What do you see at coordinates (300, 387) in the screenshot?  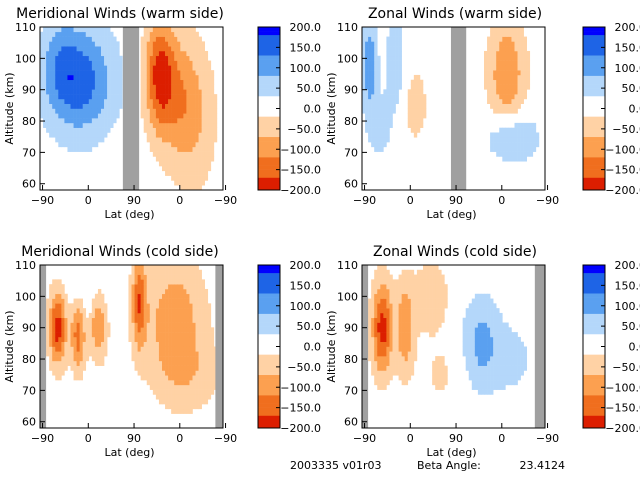 I see `colorbar-tick-label: −100.0` at bounding box center [300, 387].